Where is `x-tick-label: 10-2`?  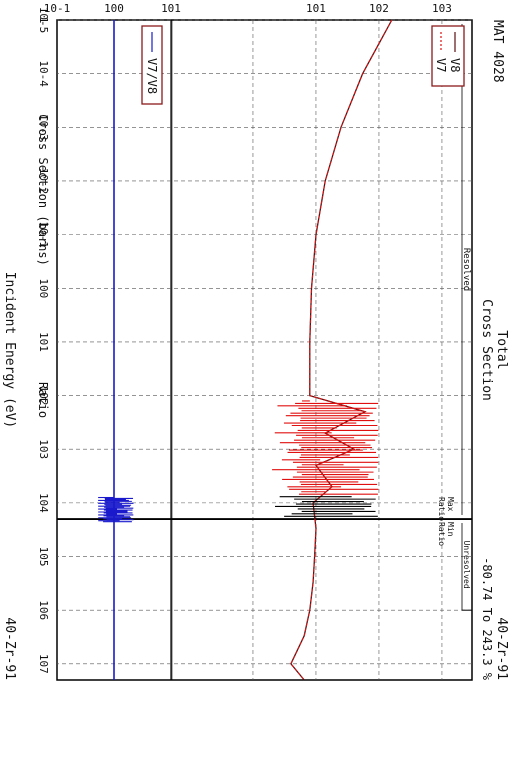 x-tick-label: 10-2 is located at coordinates (43, 181).